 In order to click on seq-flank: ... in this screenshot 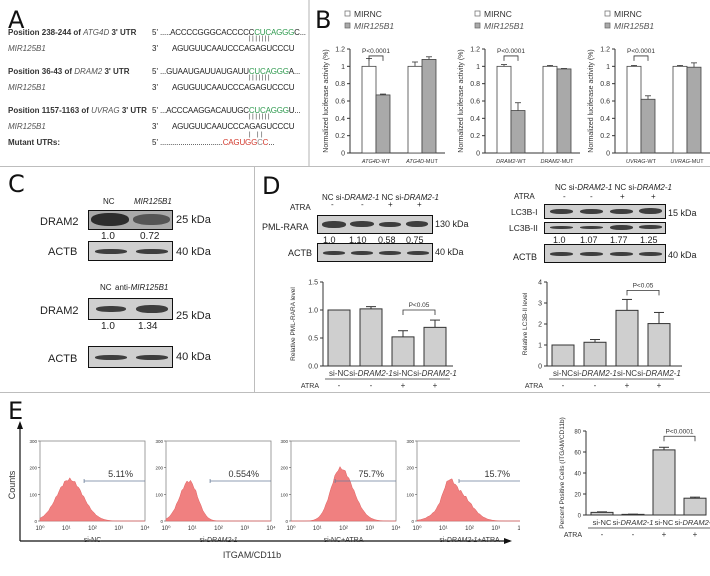, I will do `click(271, 142)`.